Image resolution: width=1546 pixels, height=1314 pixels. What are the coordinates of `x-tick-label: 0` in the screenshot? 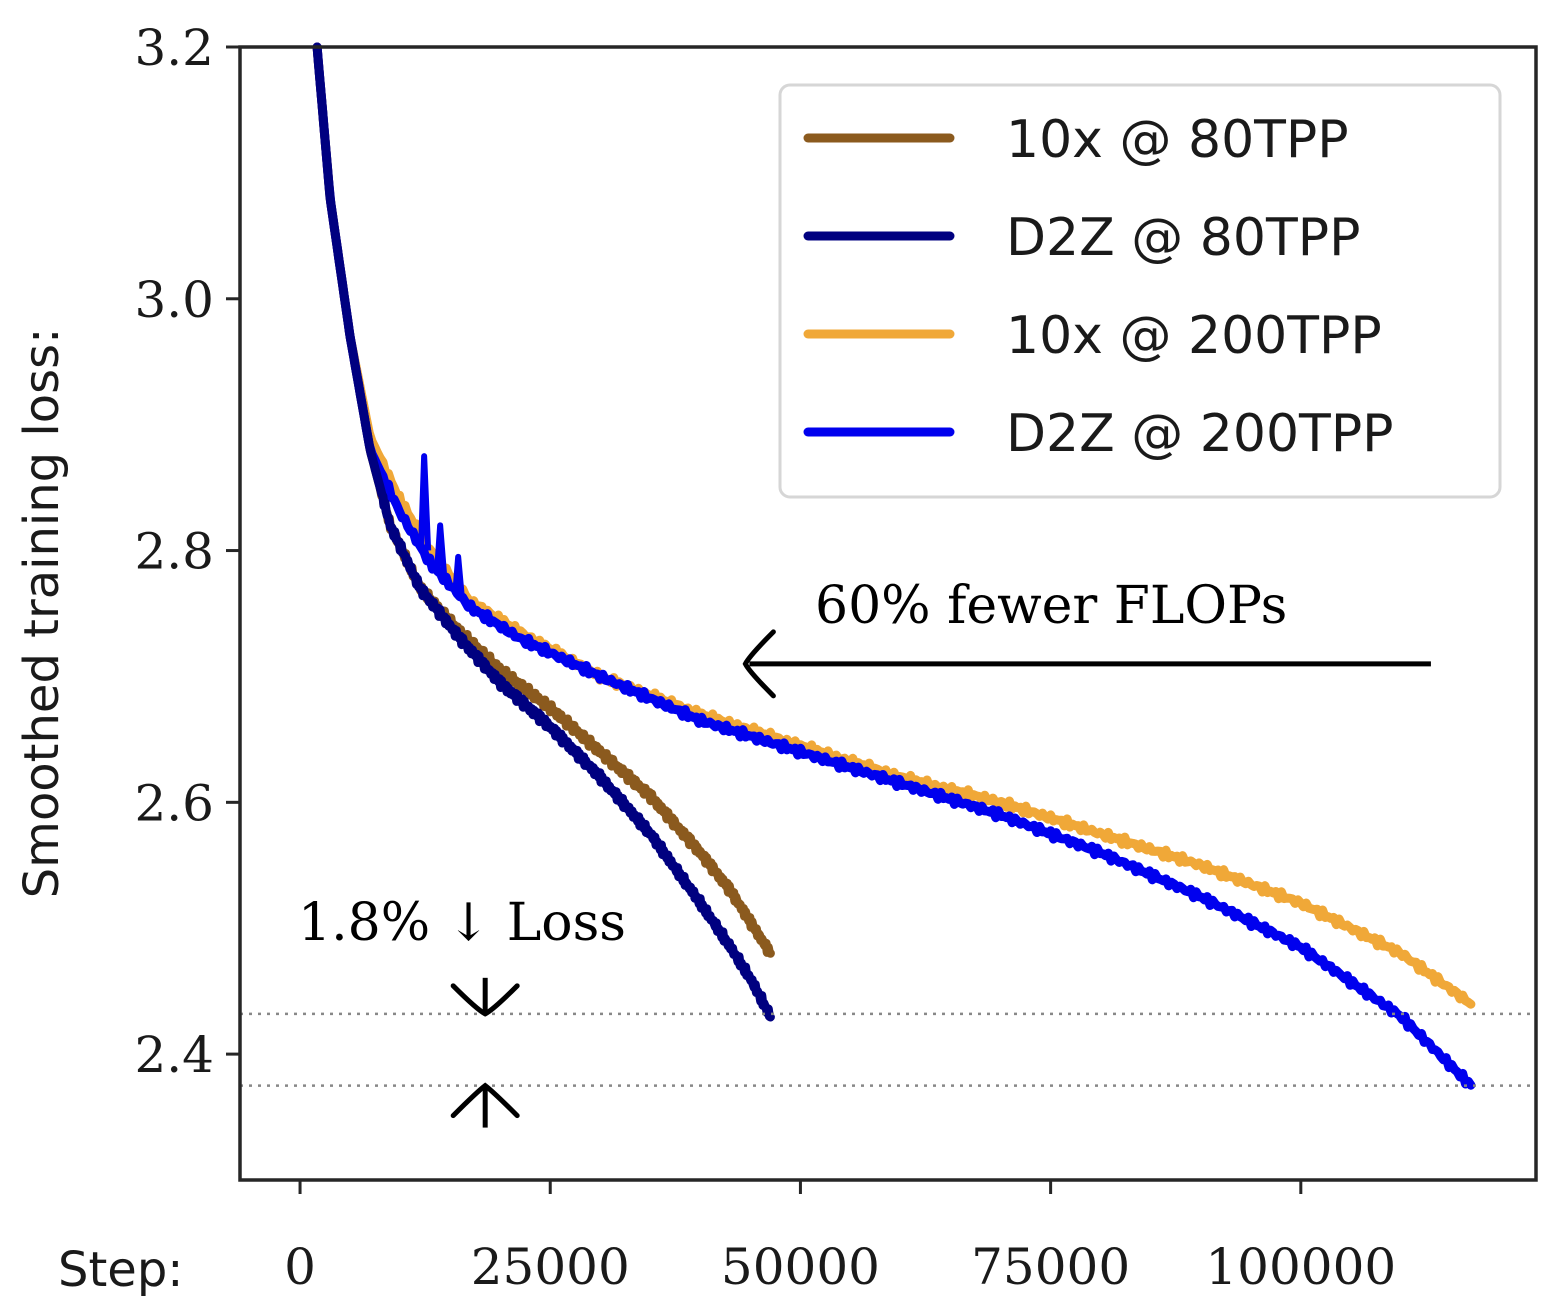 It's located at (300, 1267).